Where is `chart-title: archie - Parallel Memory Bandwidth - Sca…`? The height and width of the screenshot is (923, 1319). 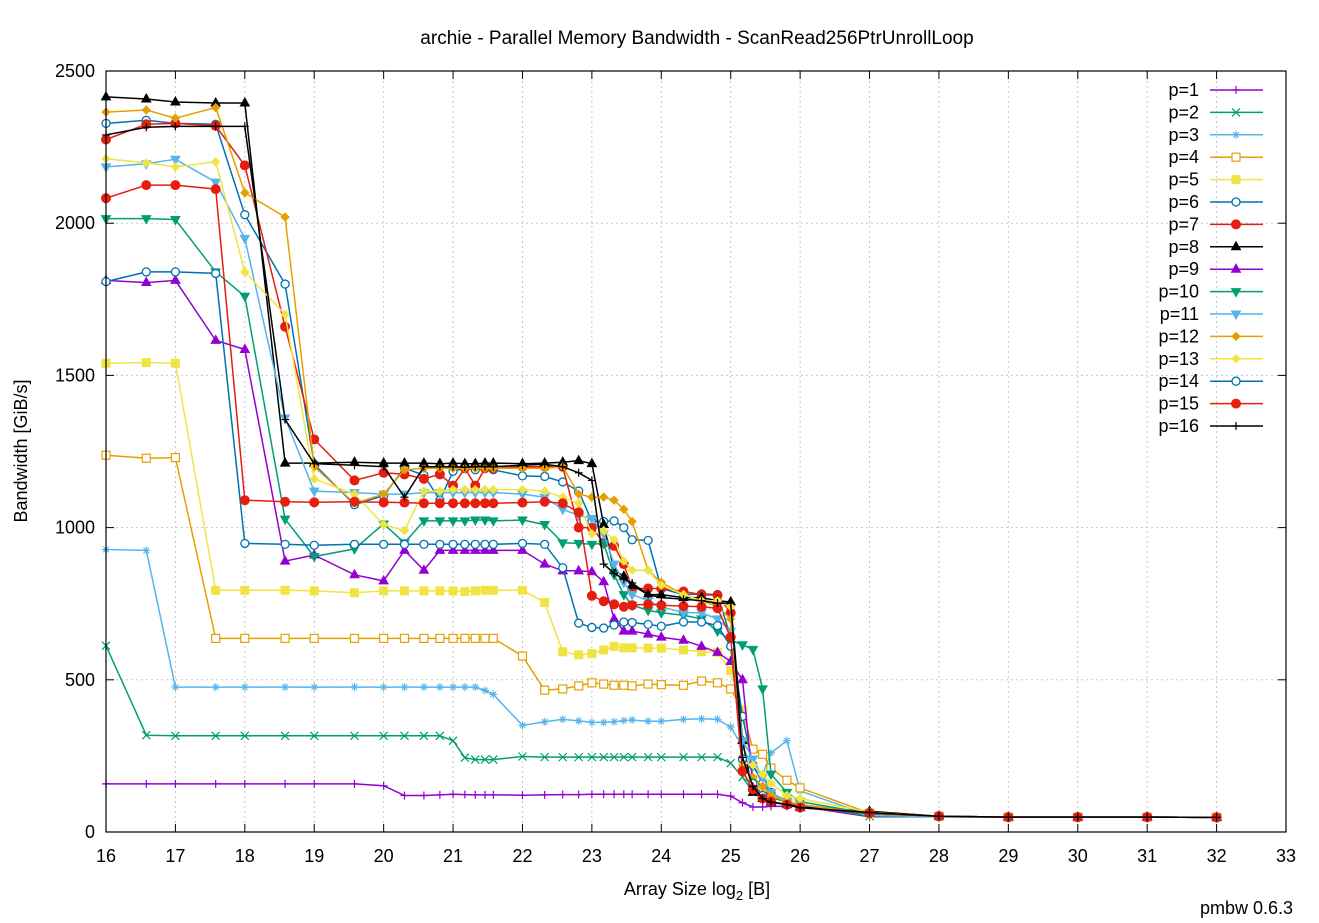
chart-title: archie - Parallel Memory Bandwidth - Sca… is located at coordinates (696, 38).